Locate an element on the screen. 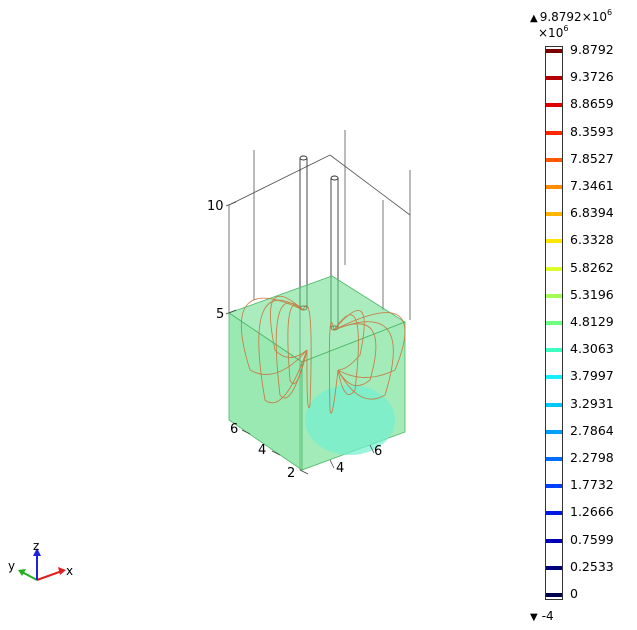 The width and height of the screenshot is (637, 630). color-bar-label: 4.8129 is located at coordinates (592, 321).